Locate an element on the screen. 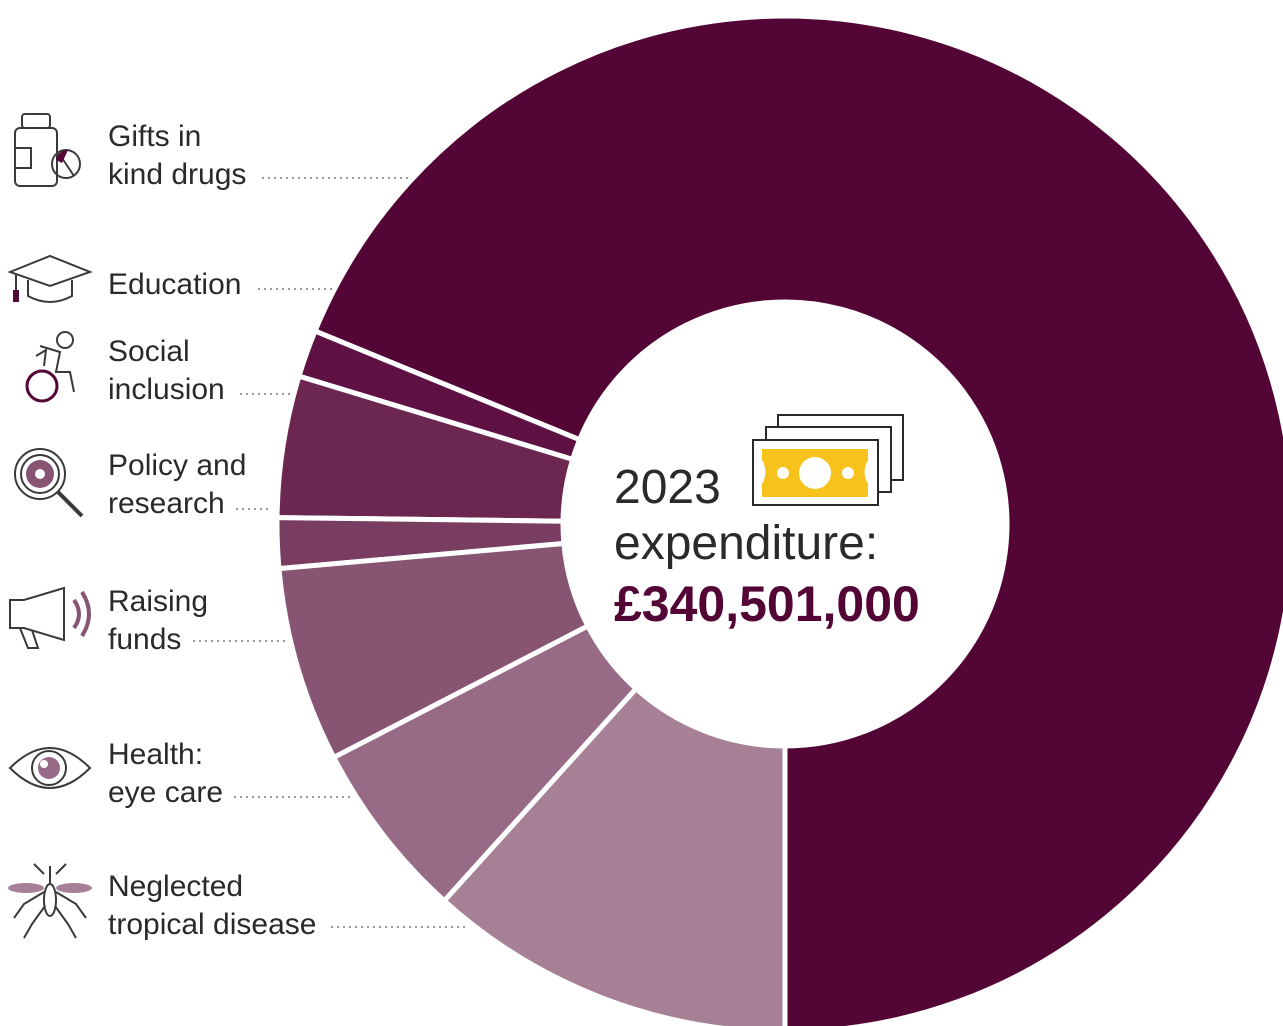  donut-center-text: 2023 expenditure: £340,501,000 is located at coordinates (767, 548).